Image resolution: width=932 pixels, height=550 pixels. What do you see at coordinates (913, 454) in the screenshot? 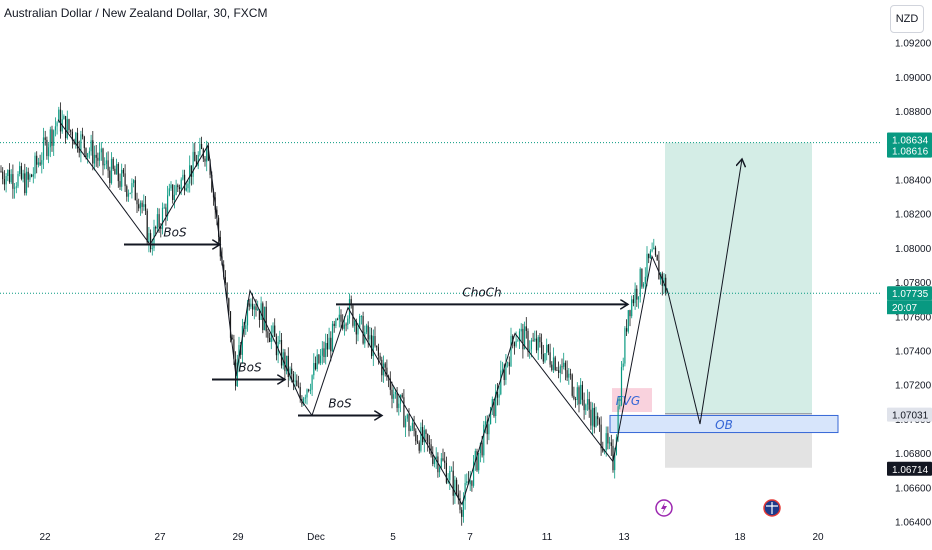
I see `y-tick-label: 1.06800` at bounding box center [913, 454].